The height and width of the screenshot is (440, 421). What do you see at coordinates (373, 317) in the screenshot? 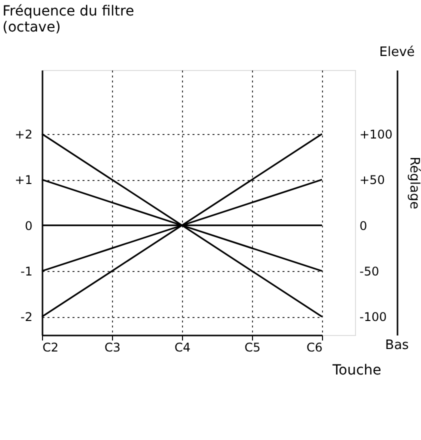
I see `y2-tick-label: -100` at bounding box center [373, 317].